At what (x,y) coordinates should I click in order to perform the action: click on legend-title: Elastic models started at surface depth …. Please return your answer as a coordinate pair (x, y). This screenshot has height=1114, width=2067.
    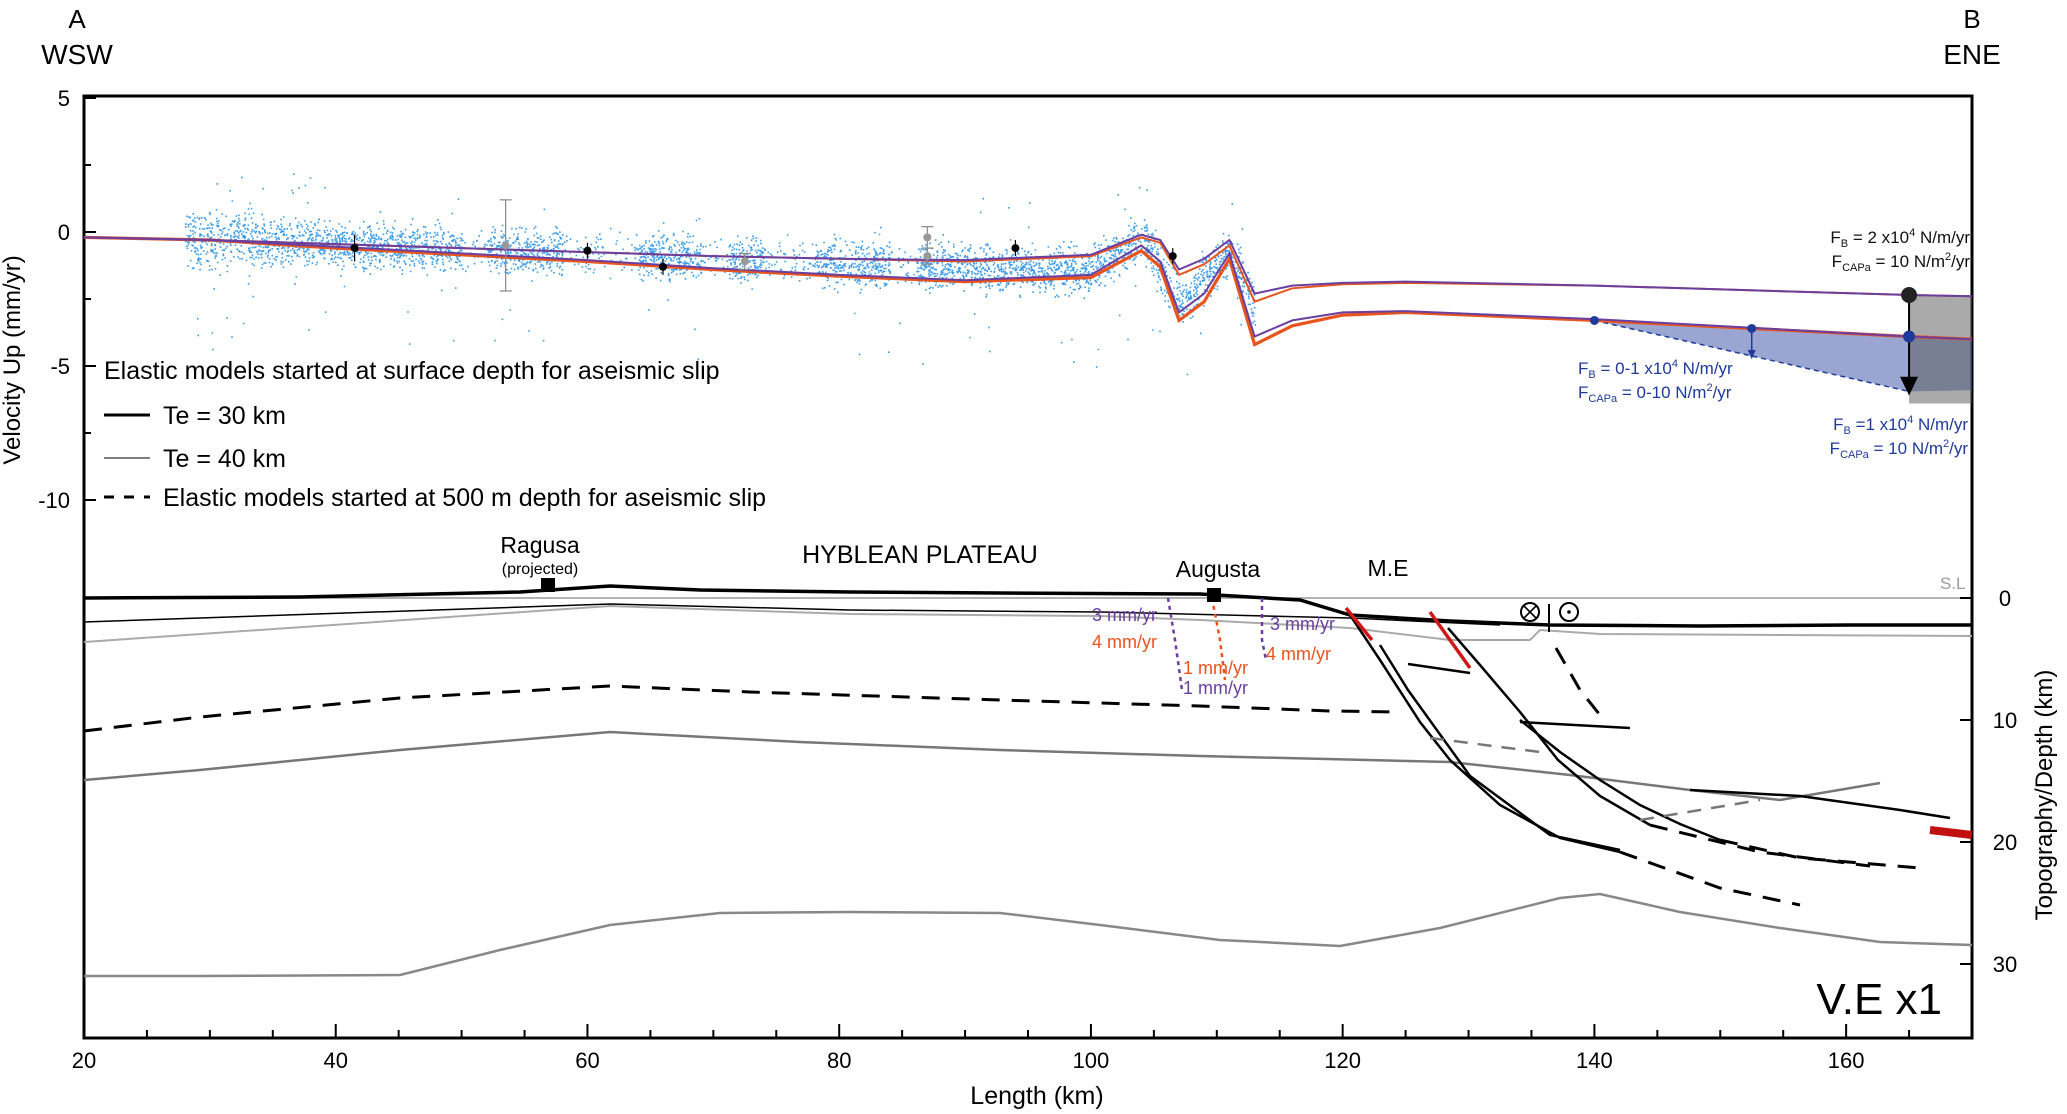
    Looking at the image, I should click on (412, 371).